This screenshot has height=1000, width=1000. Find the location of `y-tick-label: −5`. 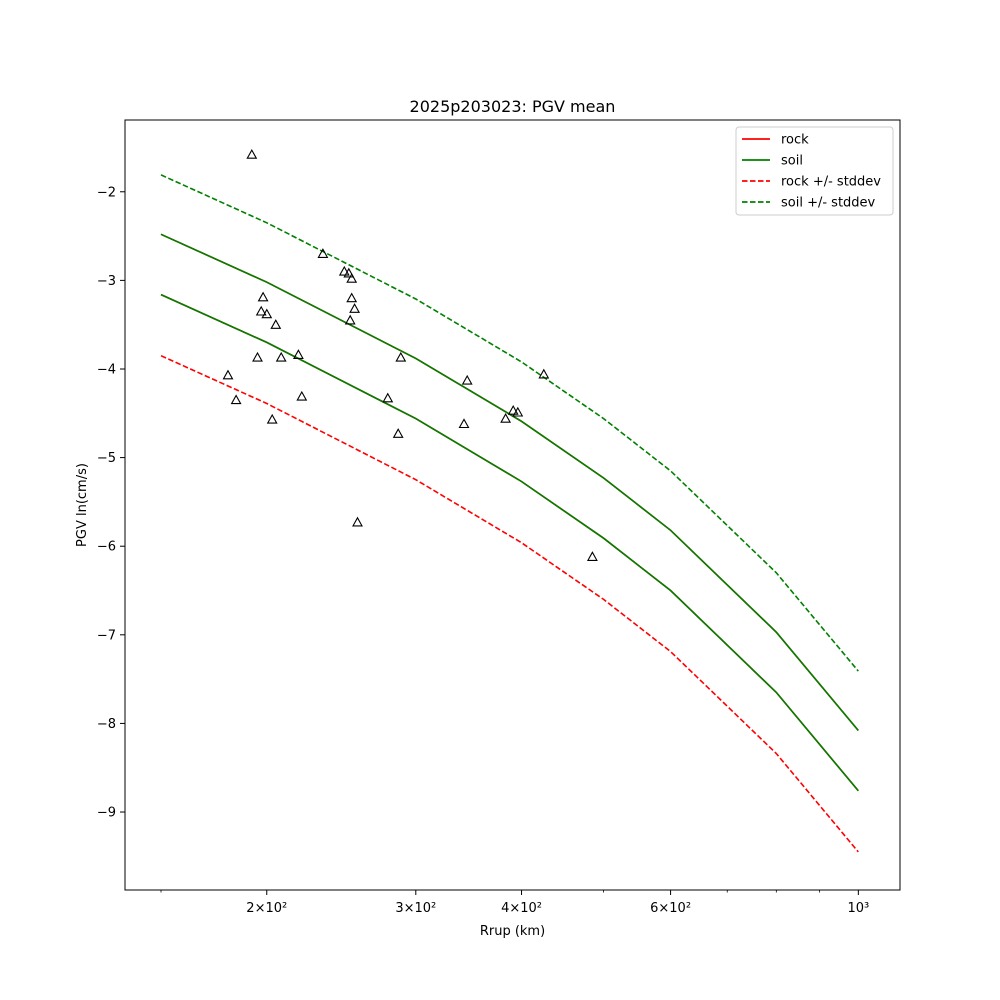

y-tick-label: −5 is located at coordinates (106, 458).